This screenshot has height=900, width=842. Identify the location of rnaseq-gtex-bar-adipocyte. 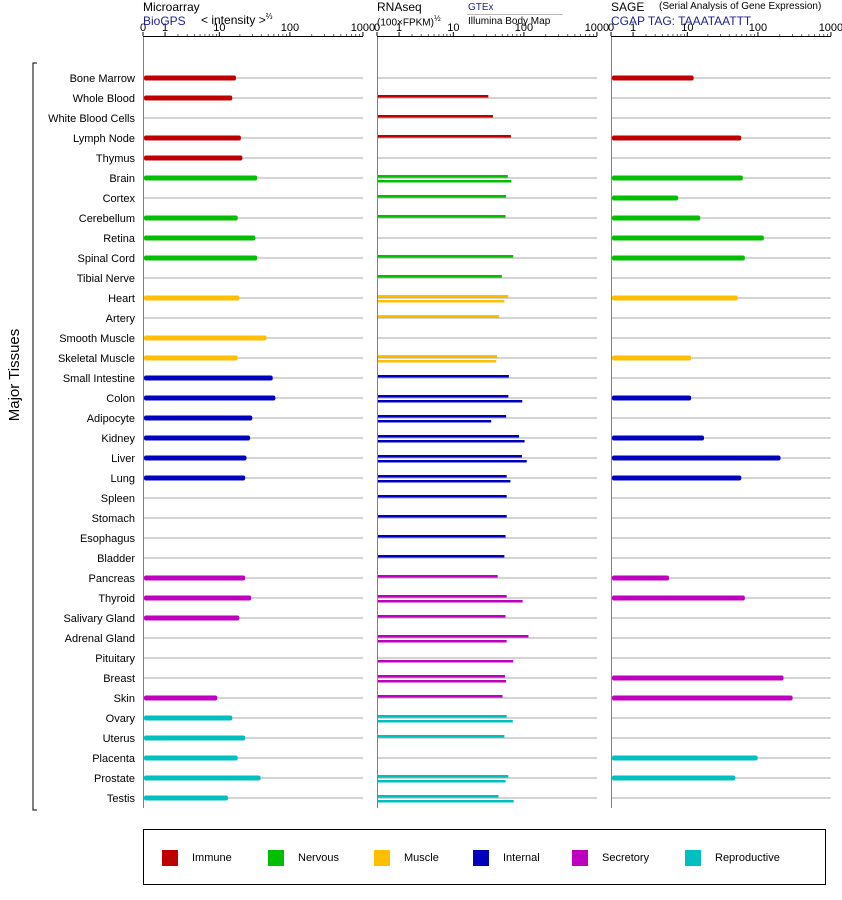
(442, 416).